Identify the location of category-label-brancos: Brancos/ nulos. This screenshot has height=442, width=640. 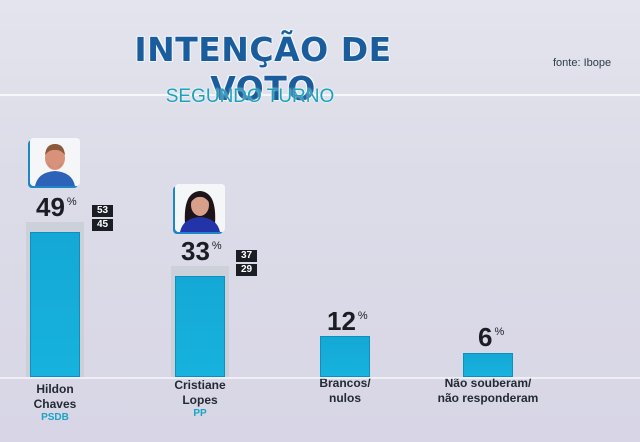
(345, 390).